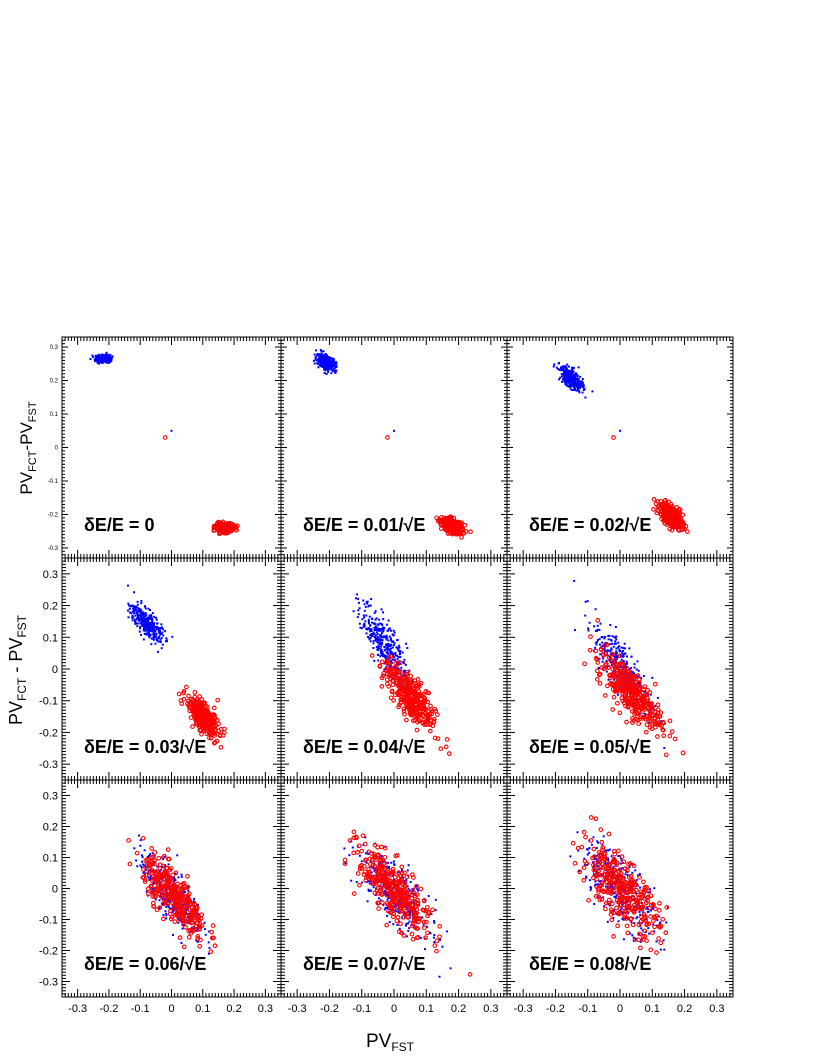 Image resolution: width=817 pixels, height=1058 pixels. I want to click on panel-6: δE/E = 0.05/√E, so click(620, 669).